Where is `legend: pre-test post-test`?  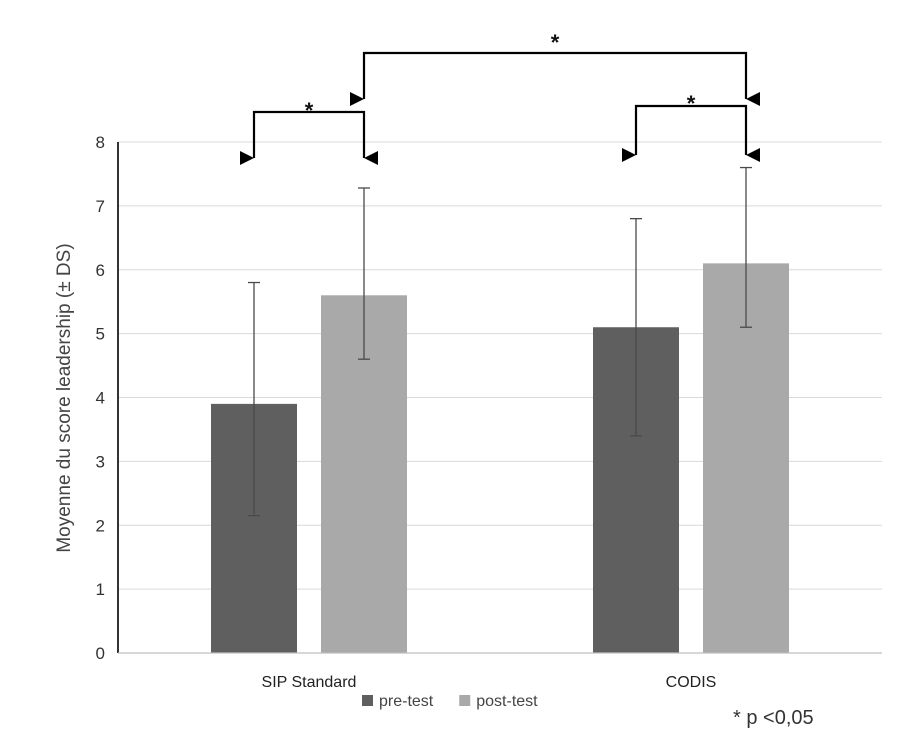 legend: pre-test post-test is located at coordinates (450, 701).